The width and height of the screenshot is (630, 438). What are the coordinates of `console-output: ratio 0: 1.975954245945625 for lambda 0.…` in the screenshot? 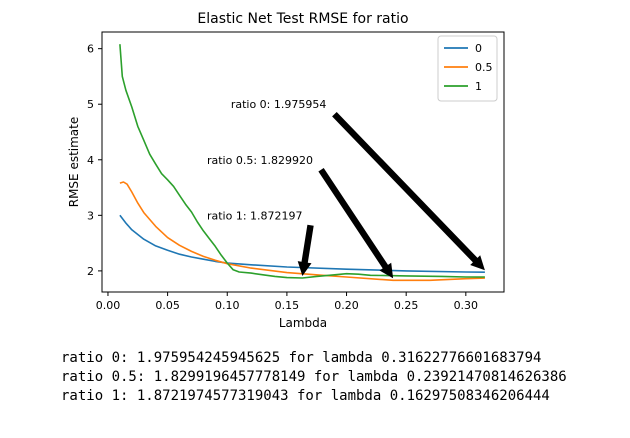 It's located at (314, 377).